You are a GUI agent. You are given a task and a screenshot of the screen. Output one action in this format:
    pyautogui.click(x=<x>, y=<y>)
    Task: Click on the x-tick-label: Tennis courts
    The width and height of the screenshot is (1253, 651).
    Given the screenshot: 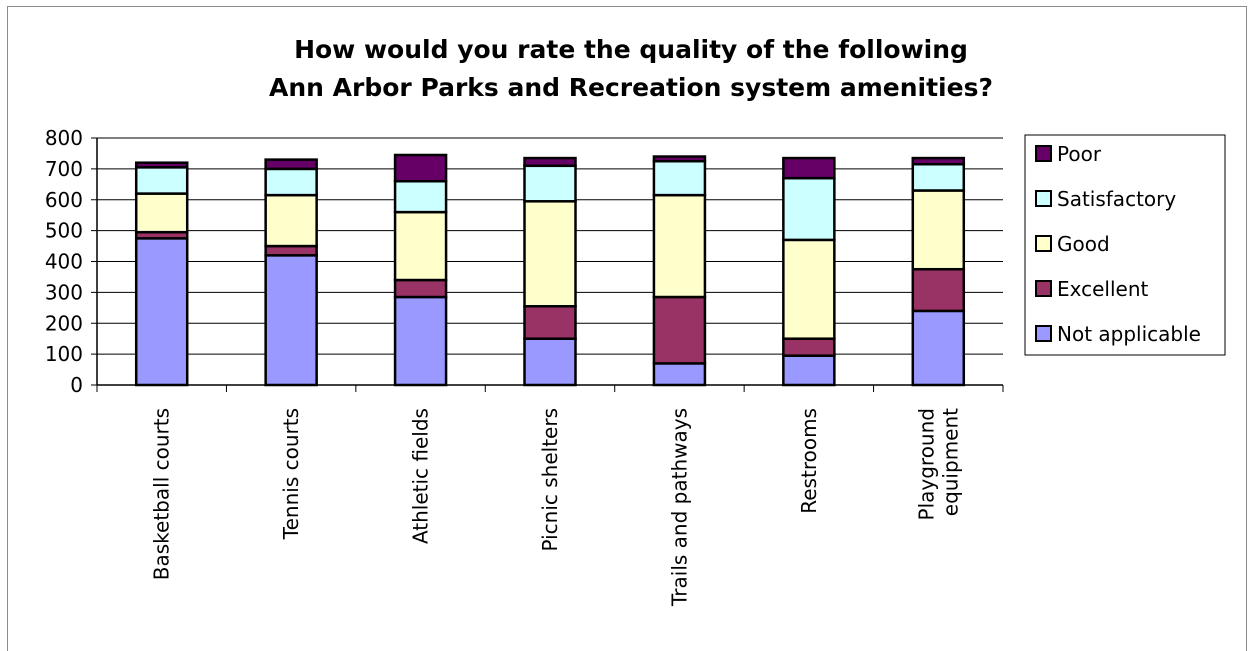 What is the action you would take?
    pyautogui.click(x=291, y=474)
    